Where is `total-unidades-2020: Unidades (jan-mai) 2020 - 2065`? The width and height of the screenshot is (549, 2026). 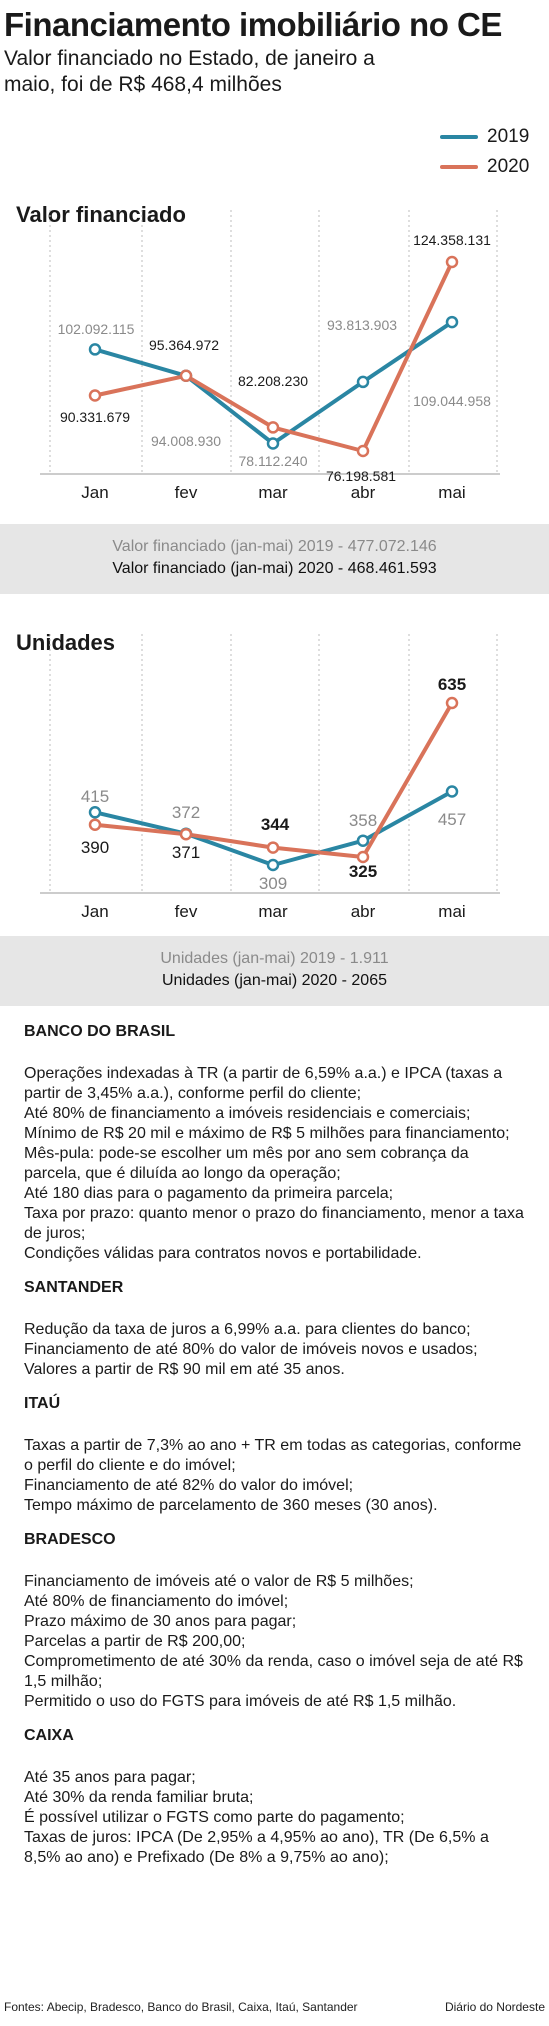 total-unidades-2020: Unidades (jan-mai) 2020 - 2065 is located at coordinates (274, 980).